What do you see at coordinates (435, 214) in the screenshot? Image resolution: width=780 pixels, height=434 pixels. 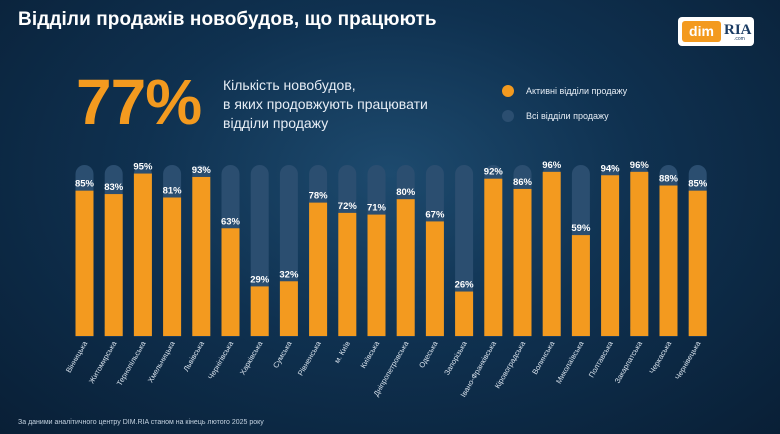 I see `bar-value-label: 67%` at bounding box center [435, 214].